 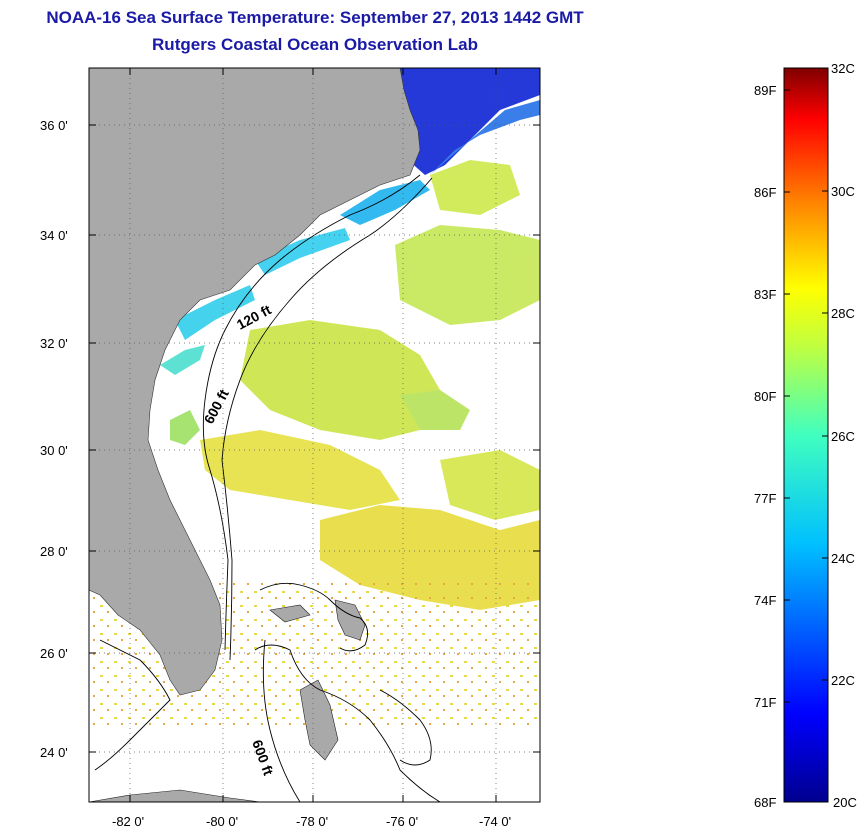 I want to click on island-grand-bahama, so click(x=290, y=613).